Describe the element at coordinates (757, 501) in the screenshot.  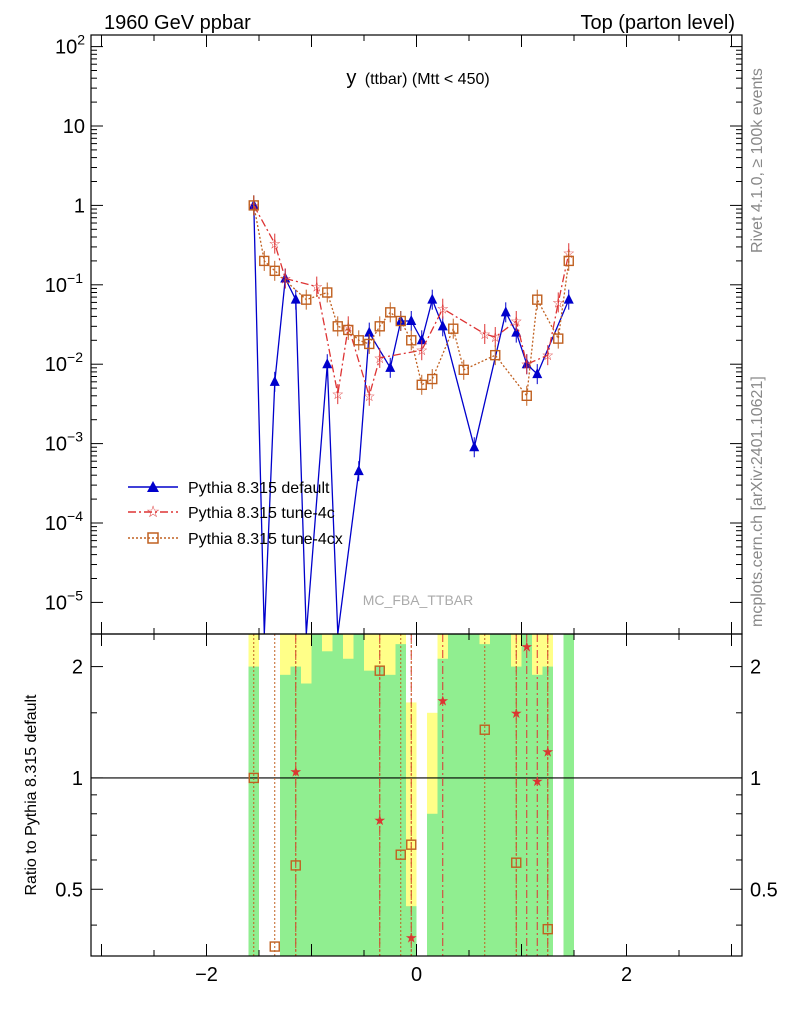
I see `mcplots-reference-label: mcplots.cern.ch [arXiv:2401.10621]` at that location.